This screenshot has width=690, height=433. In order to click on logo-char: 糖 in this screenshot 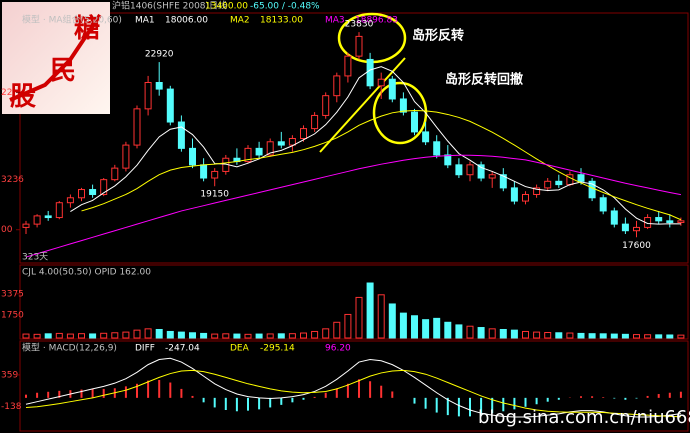, I will do `click(87, 28)`.